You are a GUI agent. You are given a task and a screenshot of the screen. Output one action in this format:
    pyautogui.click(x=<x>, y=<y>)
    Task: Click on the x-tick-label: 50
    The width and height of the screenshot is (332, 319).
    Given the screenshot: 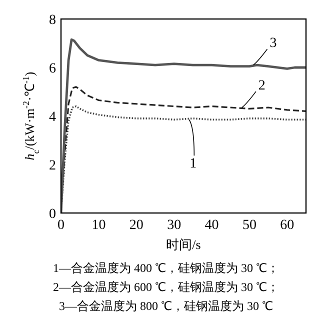 What is the action you would take?
    pyautogui.click(x=249, y=225)
    